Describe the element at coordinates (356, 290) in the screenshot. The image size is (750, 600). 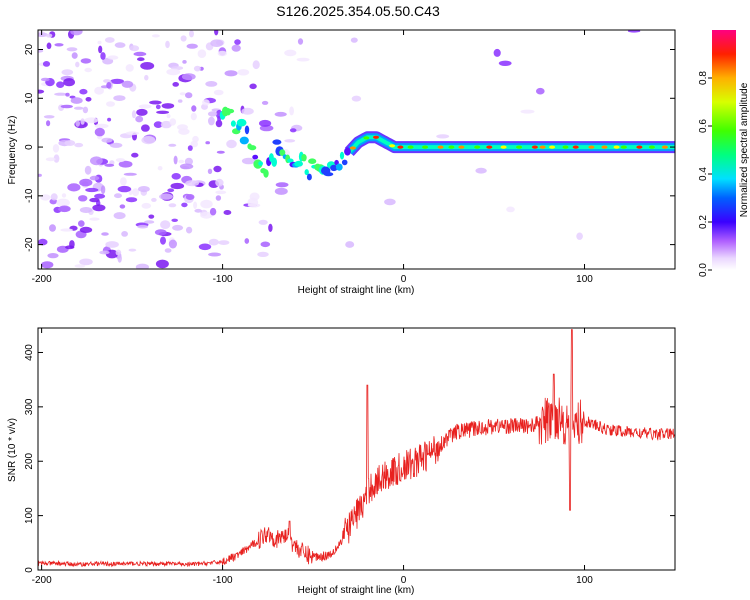
I see `spectrogram-x-axis-label: Height of straight line (km)` at that location.